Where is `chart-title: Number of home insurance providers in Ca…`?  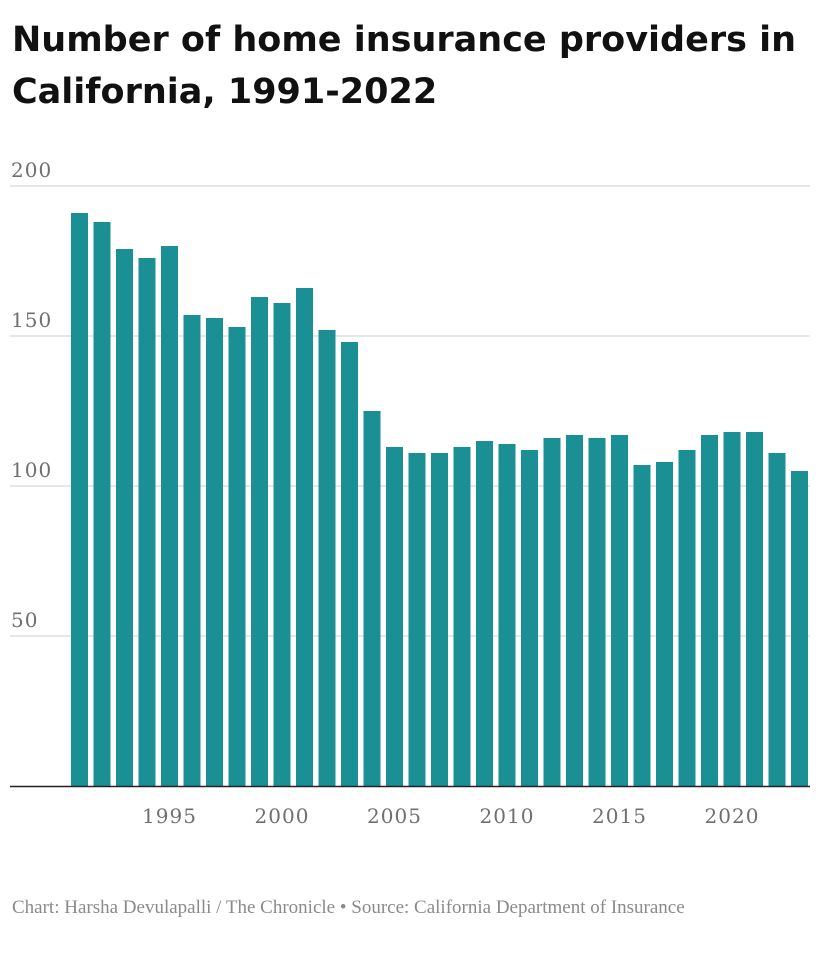
chart-title: Number of home insurance providers in Ca… is located at coordinates (404, 66).